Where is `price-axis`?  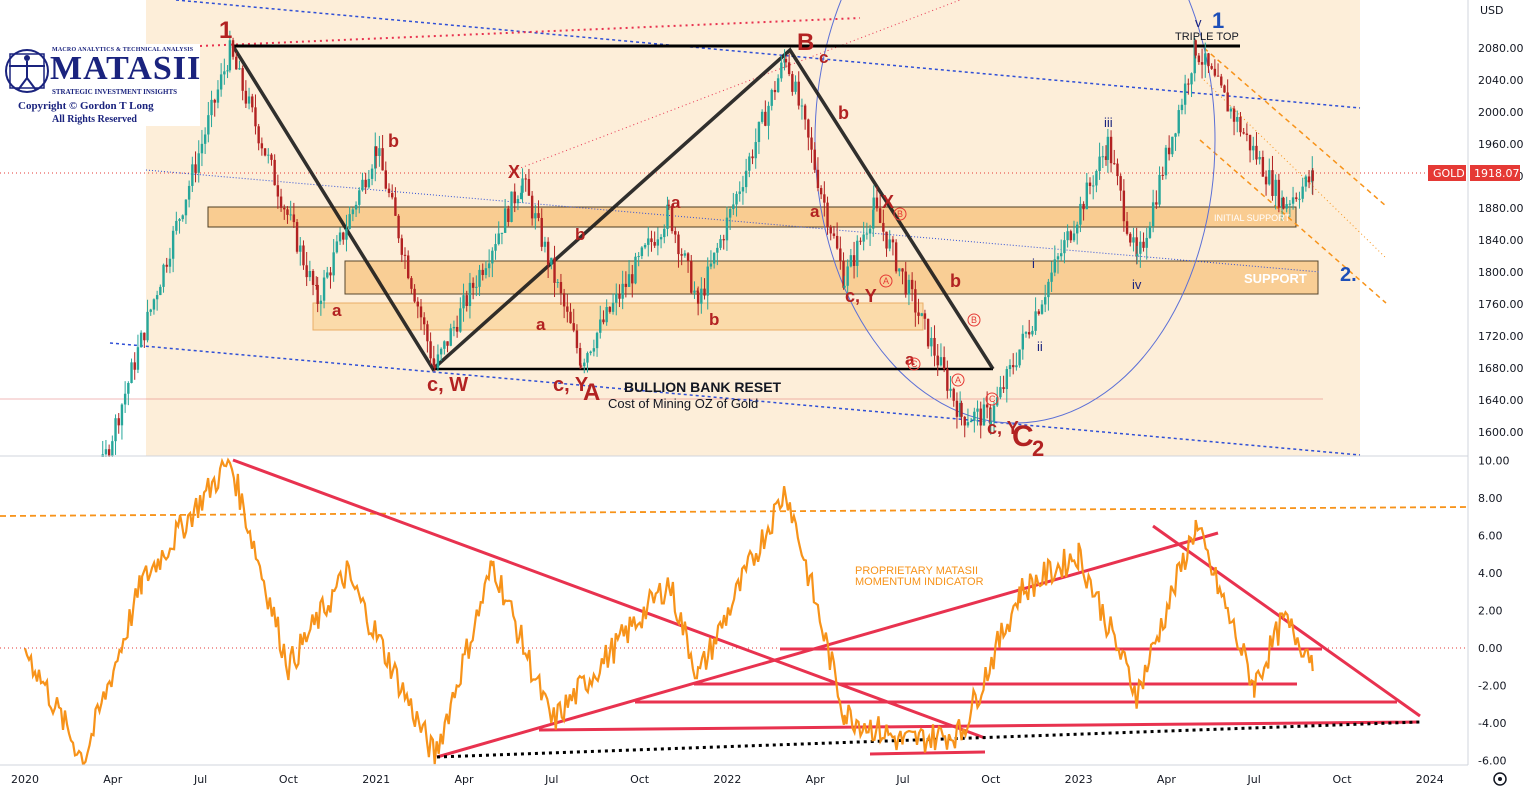
price-axis is located at coordinates (1495, 397).